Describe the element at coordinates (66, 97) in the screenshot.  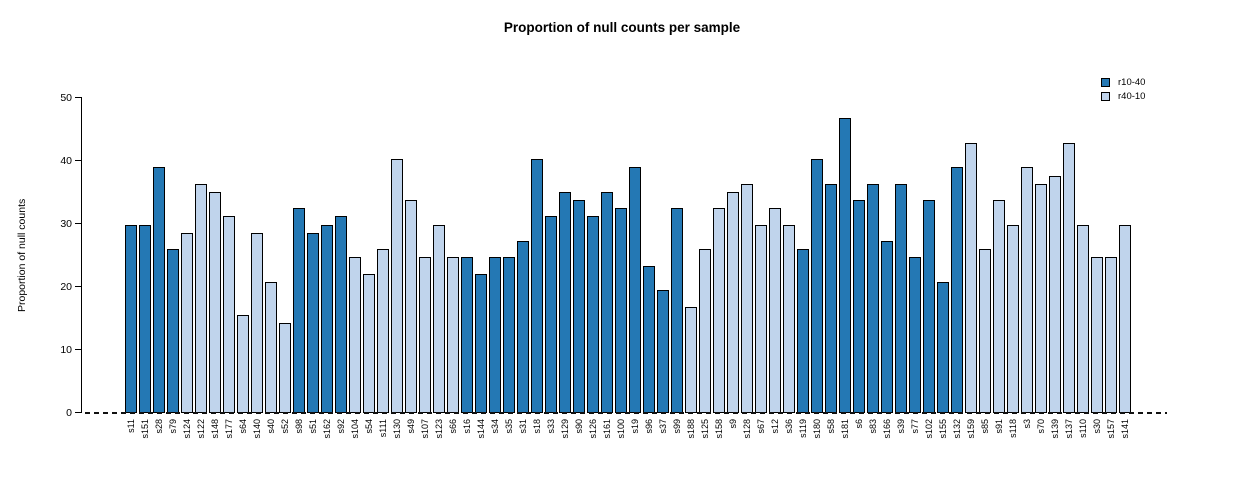
I see `y-tick-label: 50` at that location.